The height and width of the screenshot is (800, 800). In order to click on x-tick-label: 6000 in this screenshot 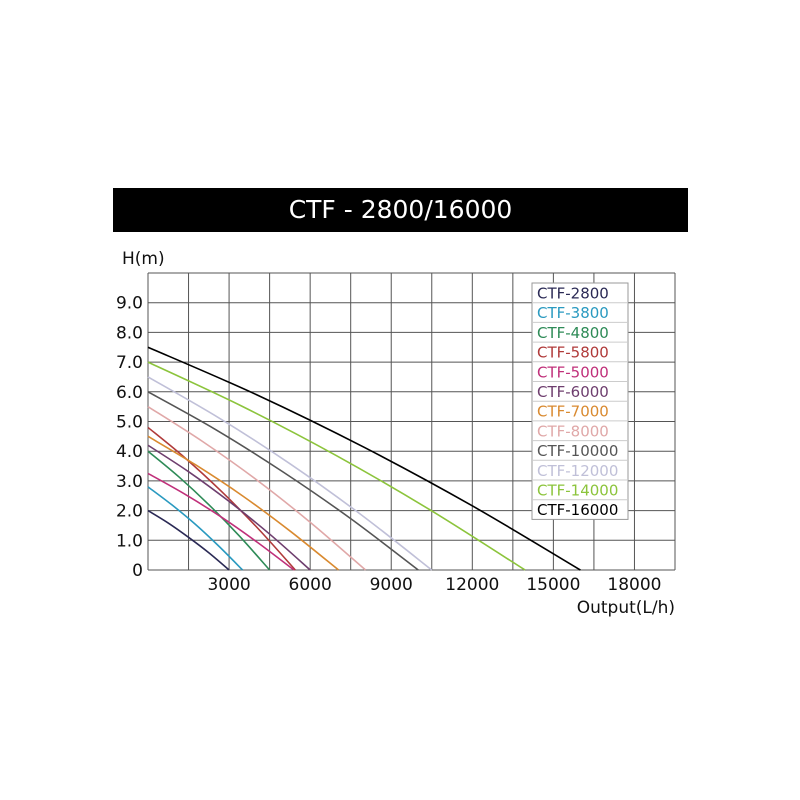, I will do `click(310, 585)`.